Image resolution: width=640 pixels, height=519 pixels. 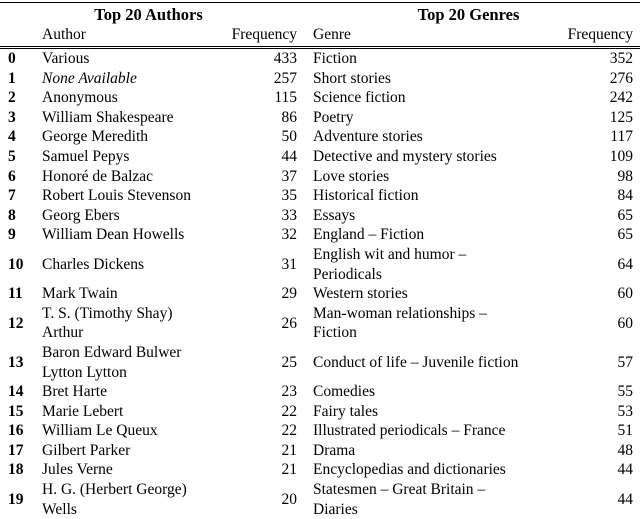 What do you see at coordinates (93, 264) in the screenshot?
I see `author-cell: Charles Dickens` at bounding box center [93, 264].